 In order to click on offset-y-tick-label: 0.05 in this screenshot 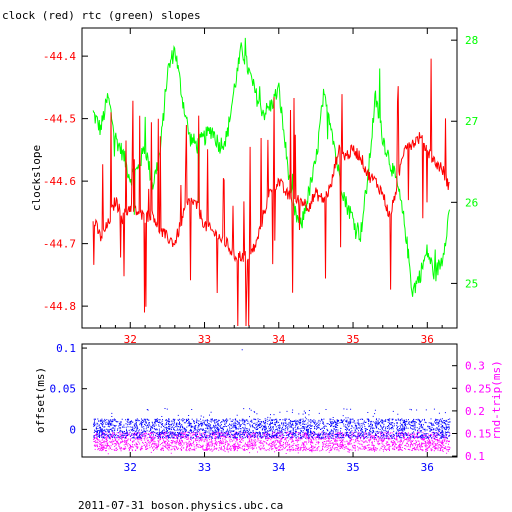, I will do `click(63, 389)`.